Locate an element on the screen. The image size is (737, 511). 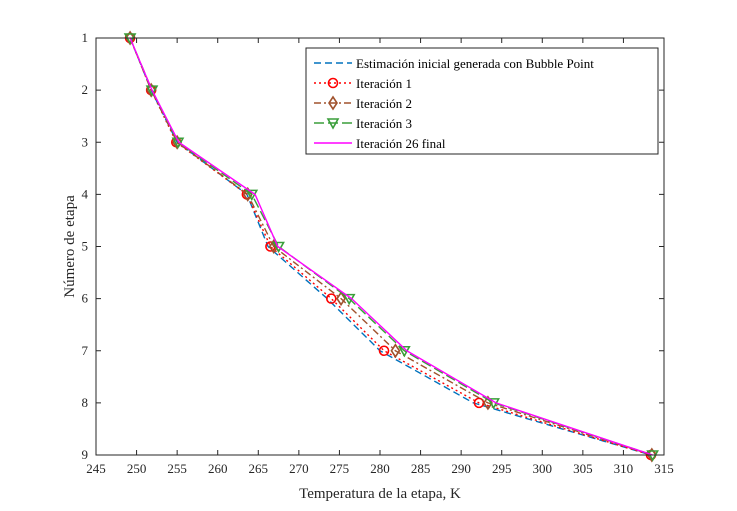
y-tick-label: 9 is located at coordinates (85, 454).